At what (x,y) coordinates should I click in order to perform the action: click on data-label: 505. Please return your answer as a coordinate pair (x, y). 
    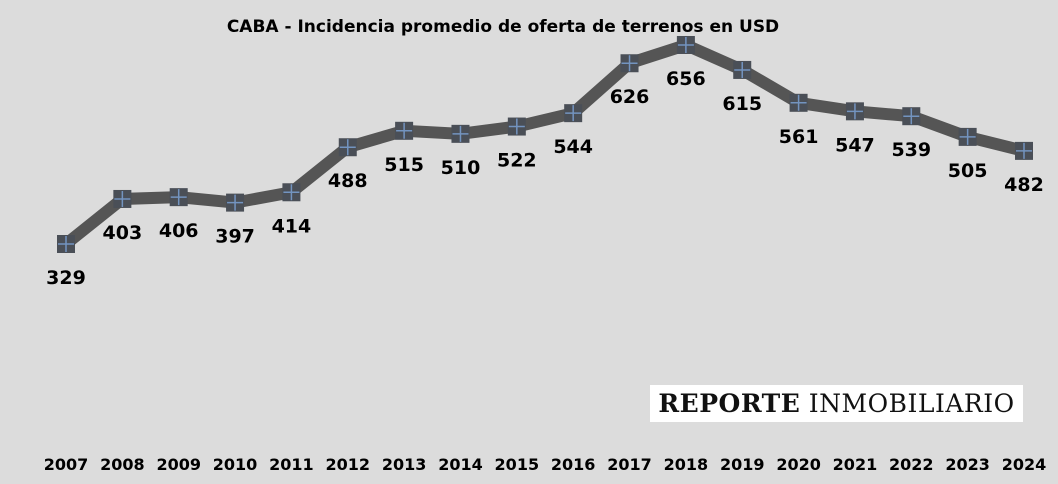
    Looking at the image, I should click on (968, 171).